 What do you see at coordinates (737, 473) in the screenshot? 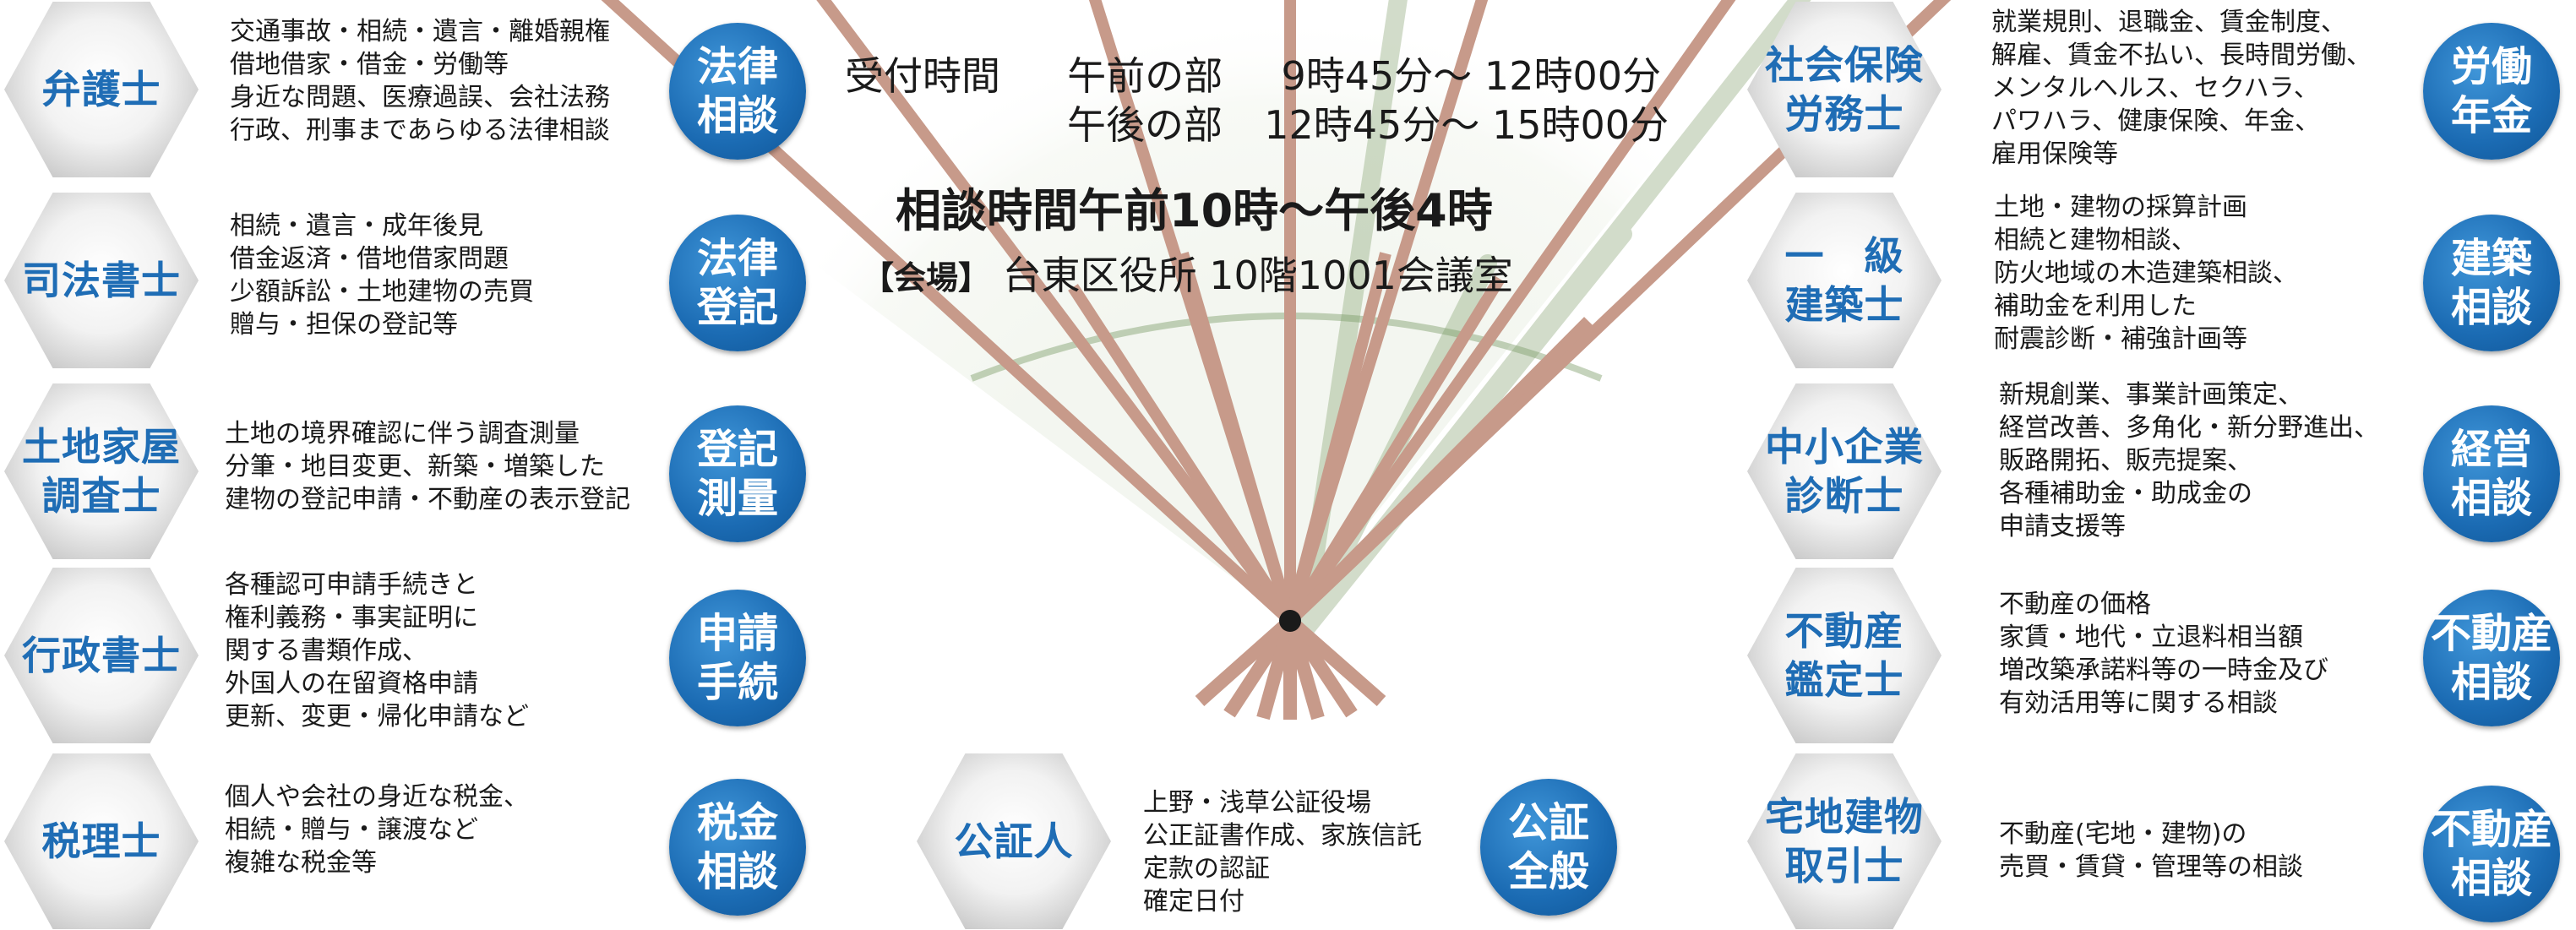
I see `category-badge-tochi: 登記 測量` at bounding box center [737, 473].